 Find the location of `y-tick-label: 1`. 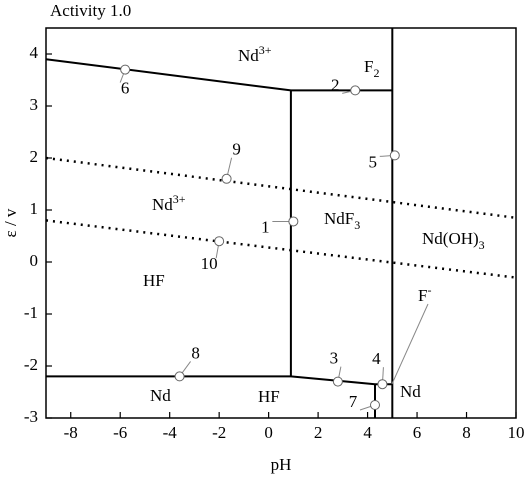

y-tick-label: 1 is located at coordinates (34, 208).